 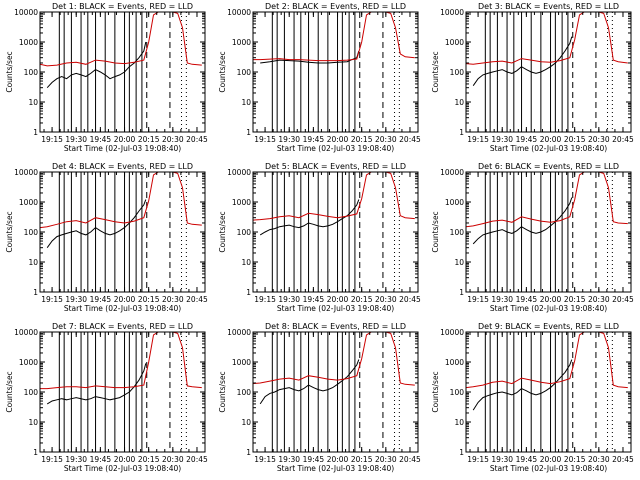 I want to click on chart-title: Det 3: BLACK = Events, RED = LLD, so click(x=548, y=6).